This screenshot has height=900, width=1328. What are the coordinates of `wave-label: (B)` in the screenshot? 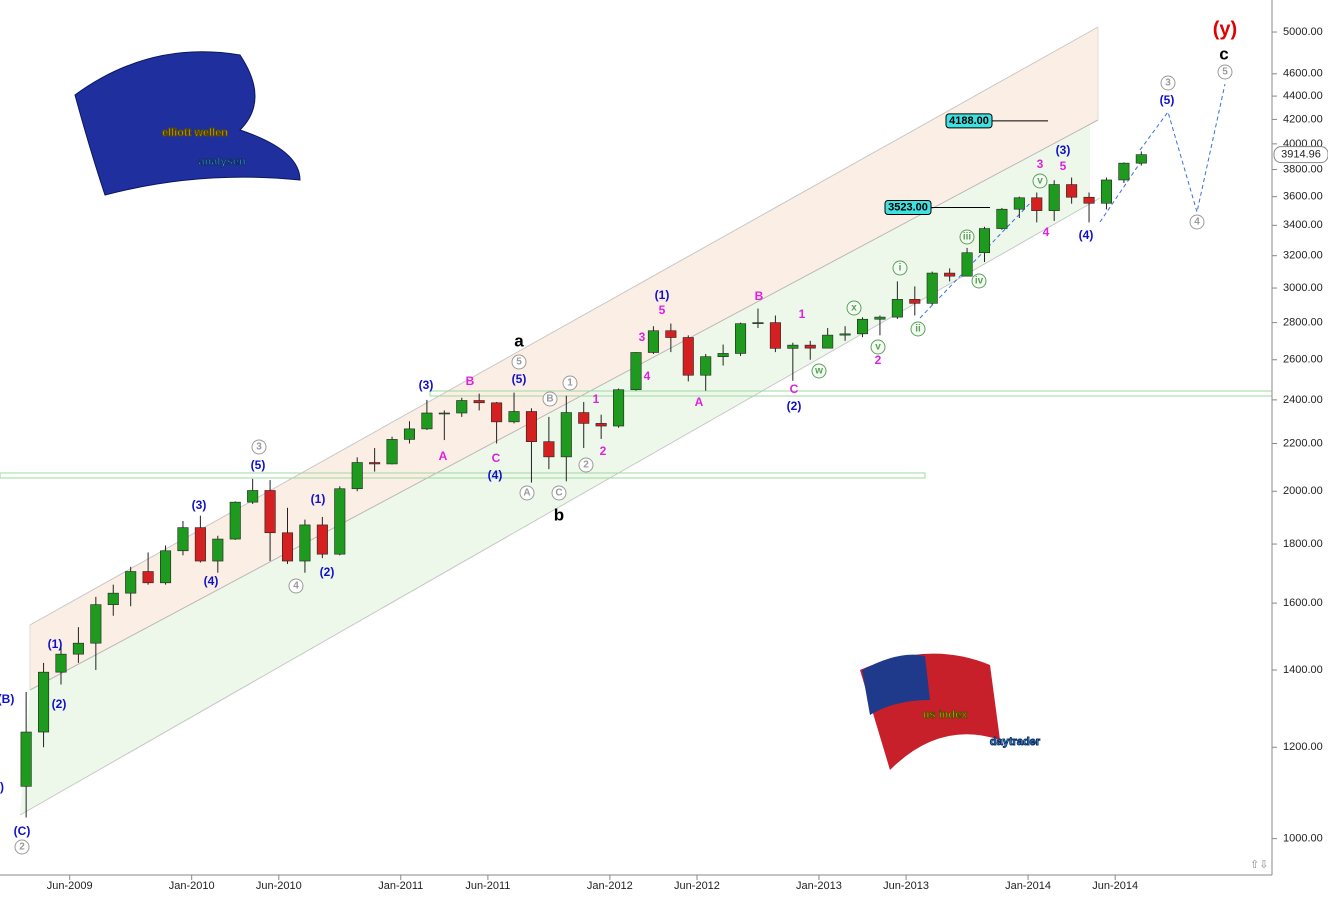 It's located at (7, 699).